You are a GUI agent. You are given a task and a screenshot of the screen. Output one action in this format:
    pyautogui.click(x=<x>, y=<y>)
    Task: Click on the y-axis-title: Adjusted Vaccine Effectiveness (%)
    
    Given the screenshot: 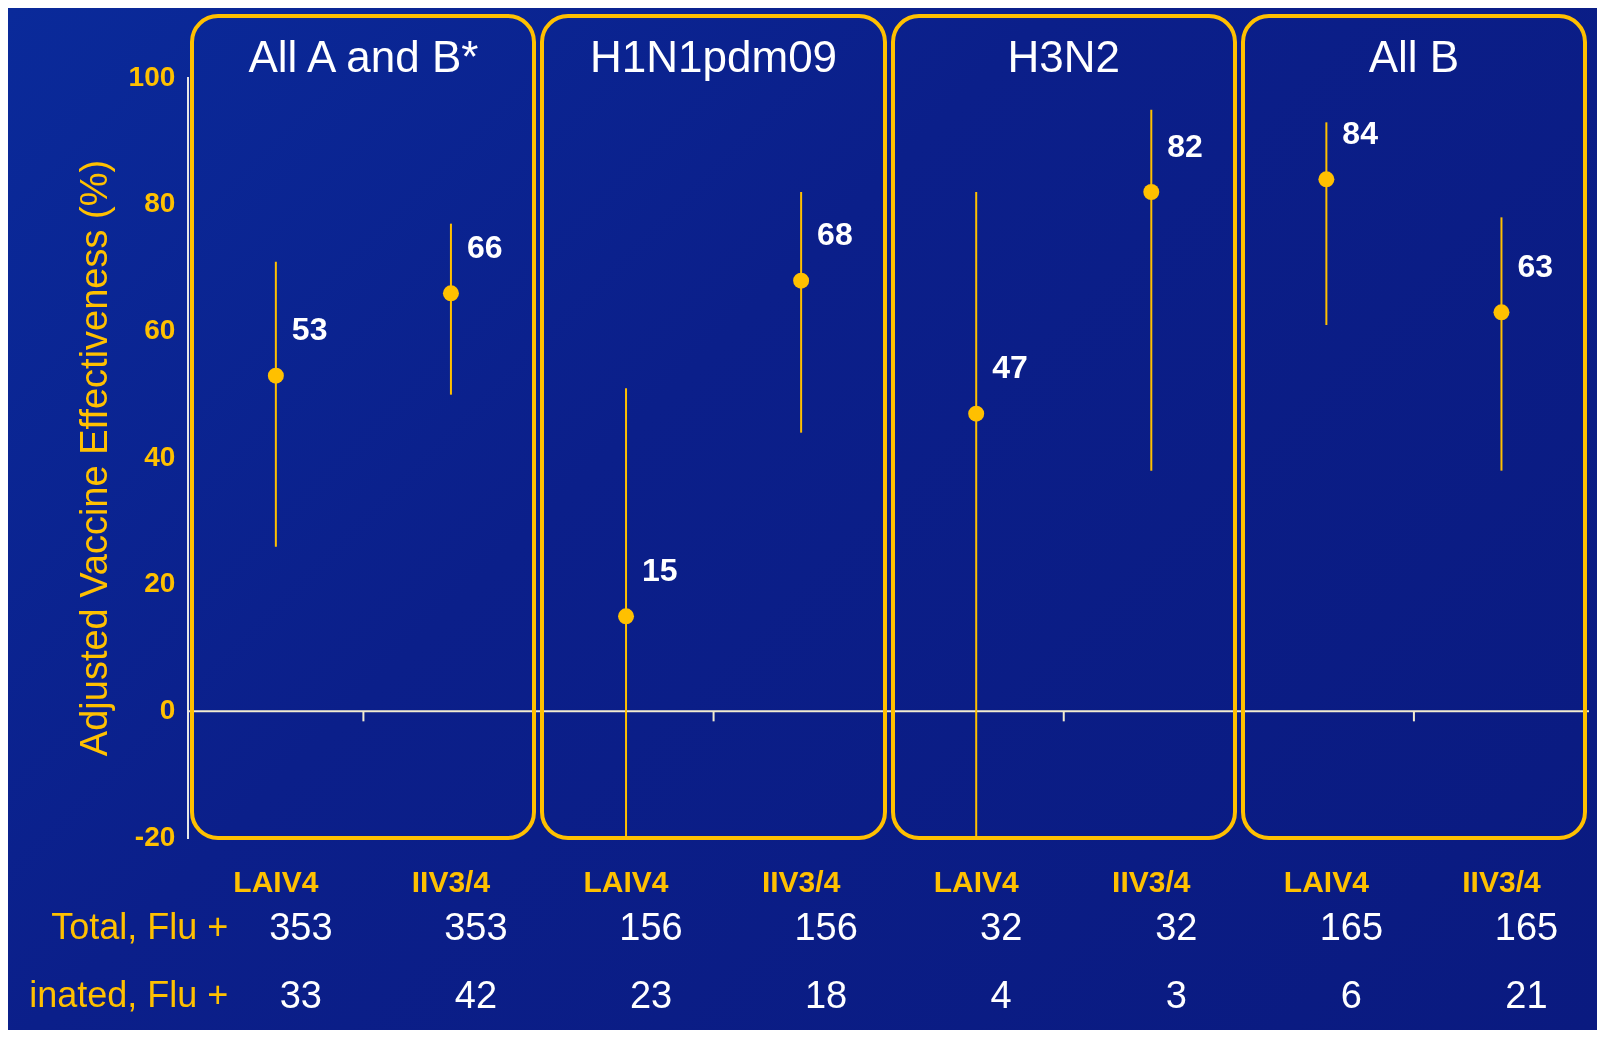 What is the action you would take?
    pyautogui.click(x=94, y=458)
    